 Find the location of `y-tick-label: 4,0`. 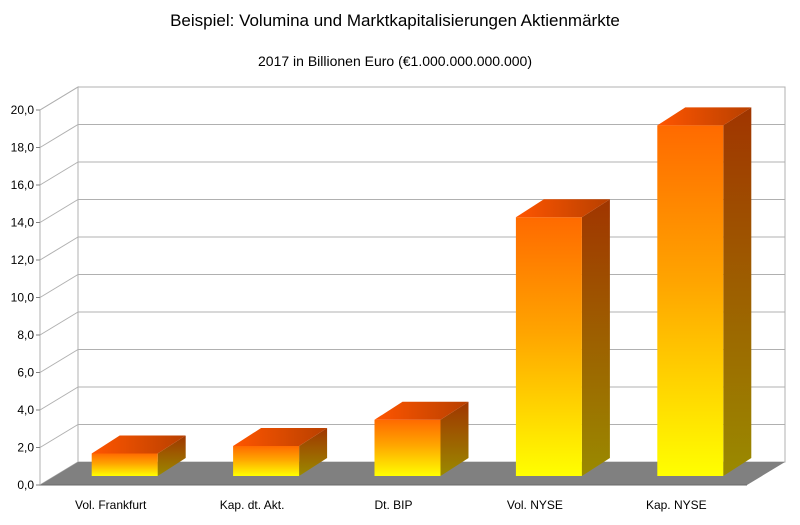

y-tick-label: 4,0 is located at coordinates (25, 410).